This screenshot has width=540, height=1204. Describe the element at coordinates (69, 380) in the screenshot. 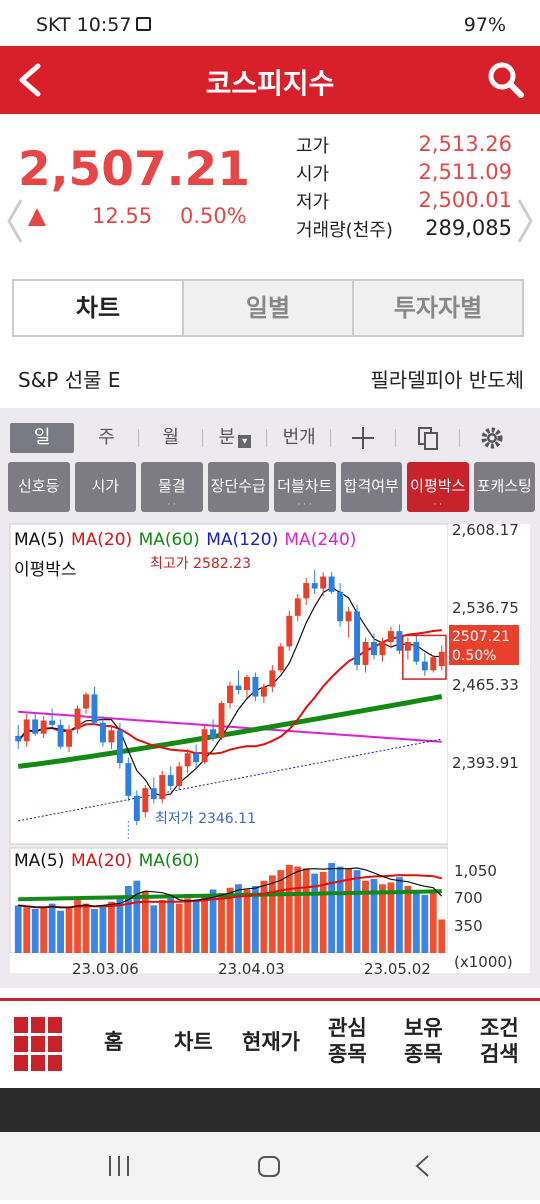

I see `related-sp-futures: S&P 선물 E` at that location.